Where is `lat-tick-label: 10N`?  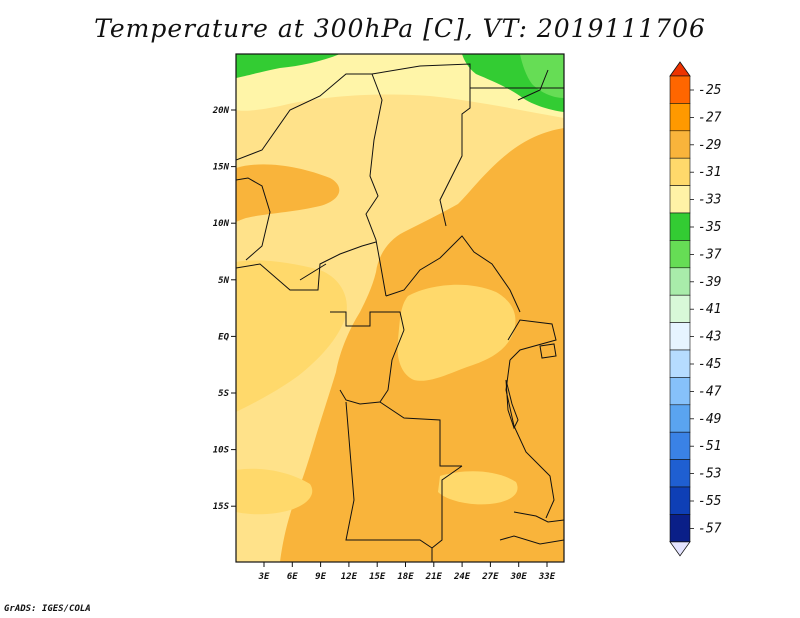 lat-tick-label: 10N is located at coordinates (221, 224).